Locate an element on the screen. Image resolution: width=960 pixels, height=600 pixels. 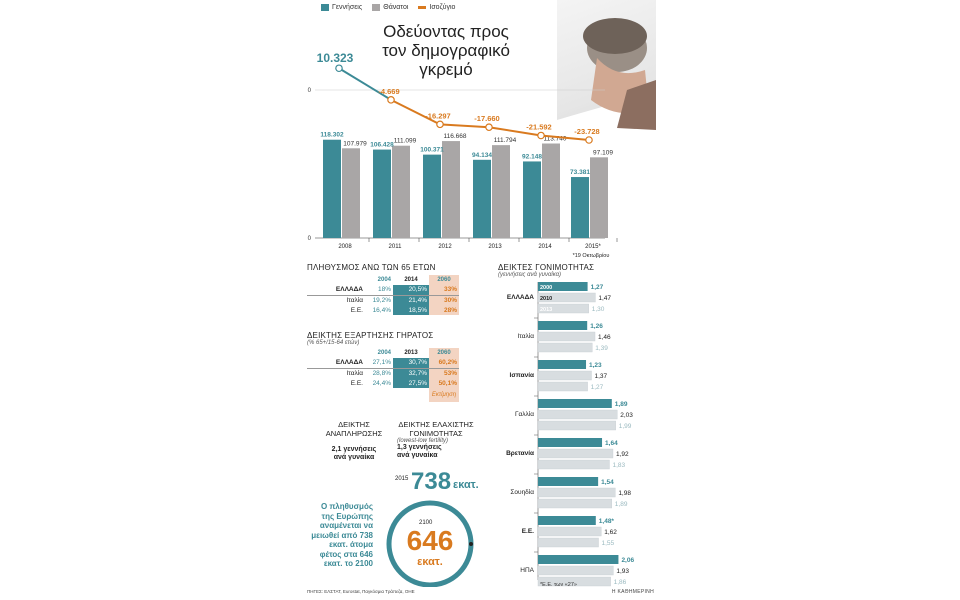
x-tick-label: 2014 is located at coordinates (545, 247).